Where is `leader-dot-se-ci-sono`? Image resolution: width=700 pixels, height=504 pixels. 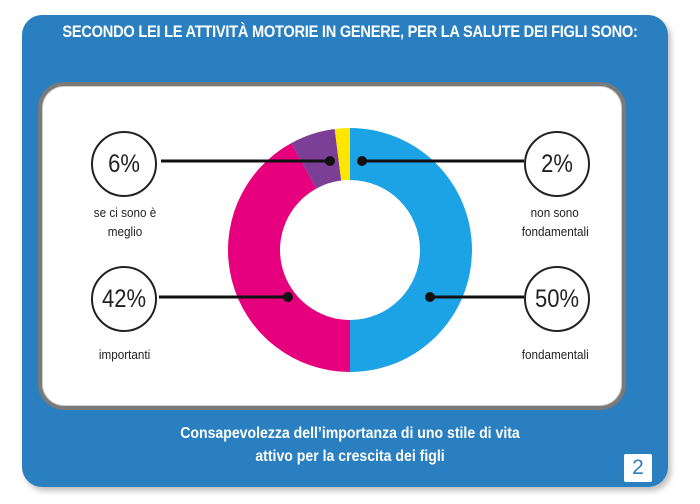 leader-dot-se-ci-sono is located at coordinates (330, 161).